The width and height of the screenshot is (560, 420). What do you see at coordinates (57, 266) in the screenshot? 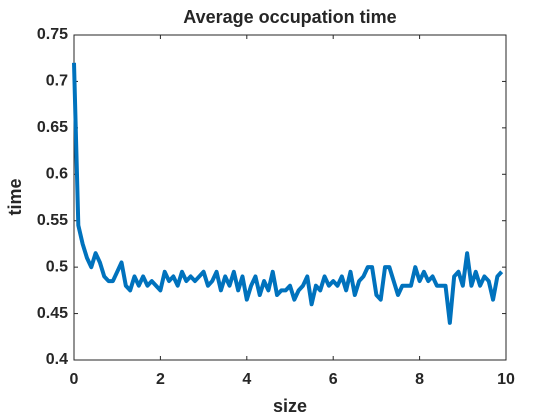
I see `y-tick-label: 0.5` at bounding box center [57, 266].